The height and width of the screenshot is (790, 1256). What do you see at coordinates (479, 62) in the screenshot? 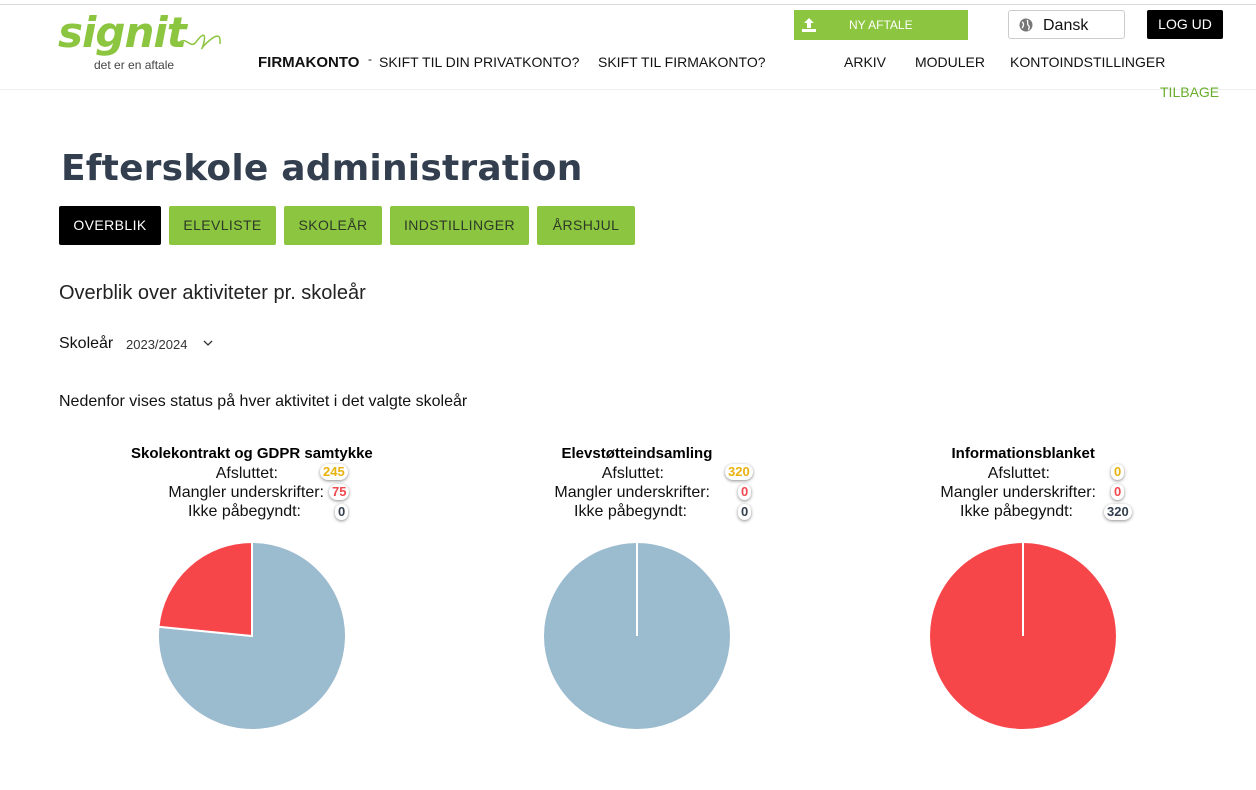
I see `nav-switch-private: SKIFT TIL DIN PRIVATKONTO?` at bounding box center [479, 62].